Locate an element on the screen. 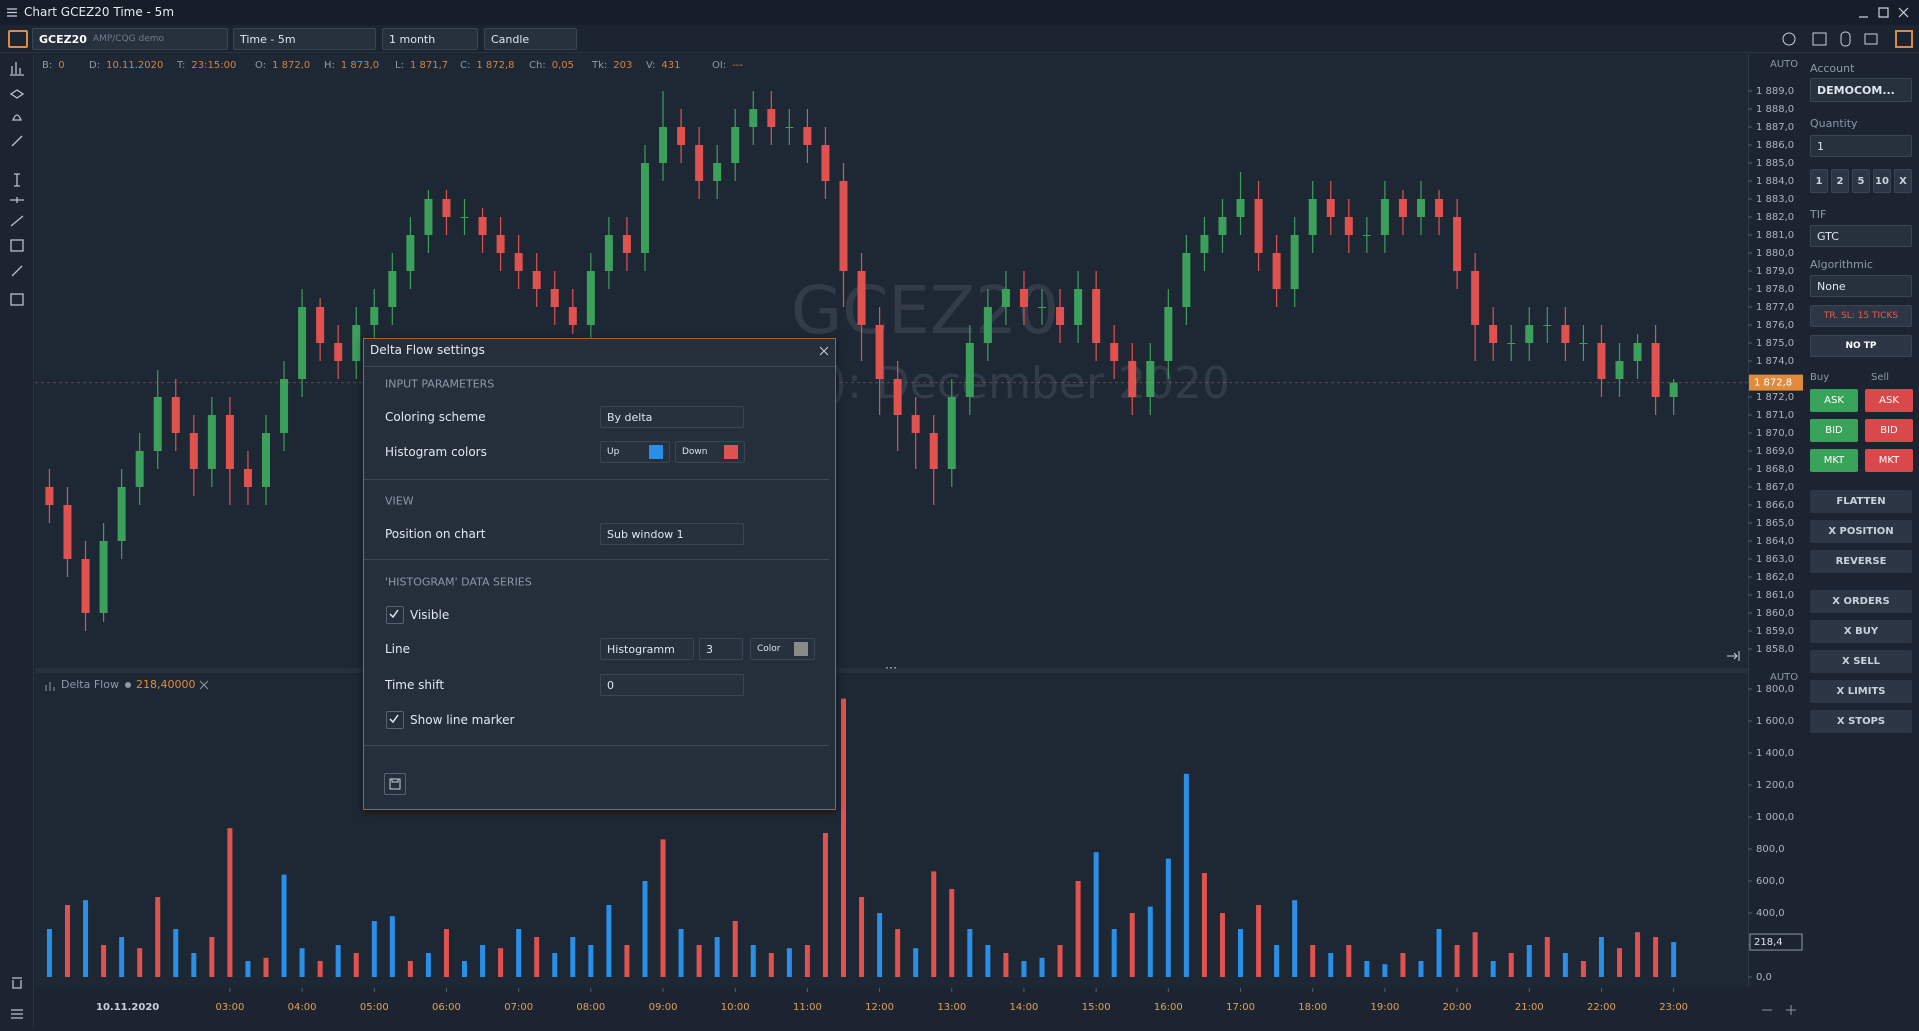 The height and width of the screenshot is (1031, 1919). indicator-title: Delta Flow is located at coordinates (90, 684).